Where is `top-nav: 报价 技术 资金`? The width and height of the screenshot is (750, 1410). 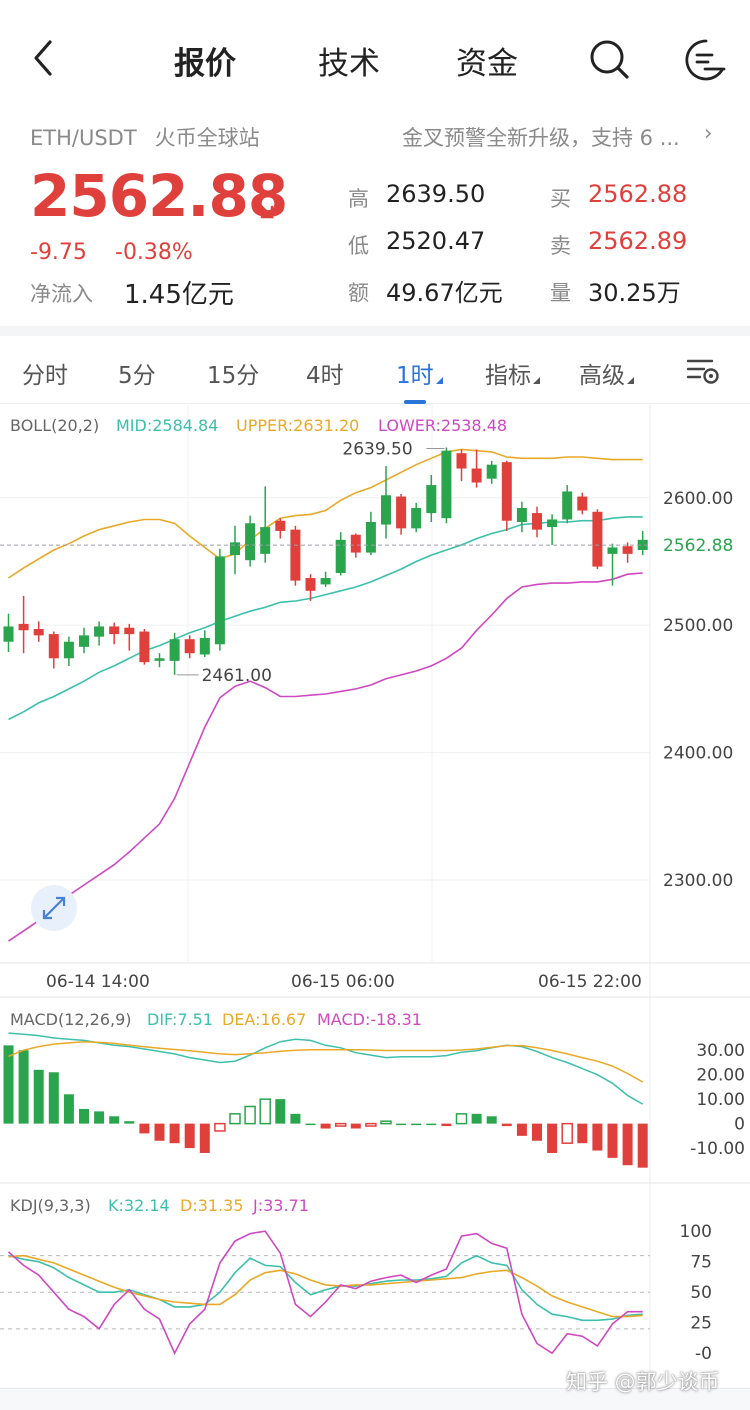
top-nav: 报价 技术 资金 is located at coordinates (375, 56).